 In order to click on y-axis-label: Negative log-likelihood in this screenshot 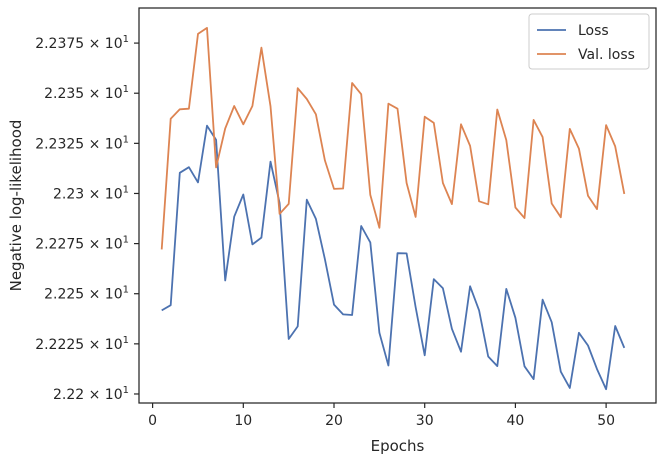, I will do `click(16, 206)`.